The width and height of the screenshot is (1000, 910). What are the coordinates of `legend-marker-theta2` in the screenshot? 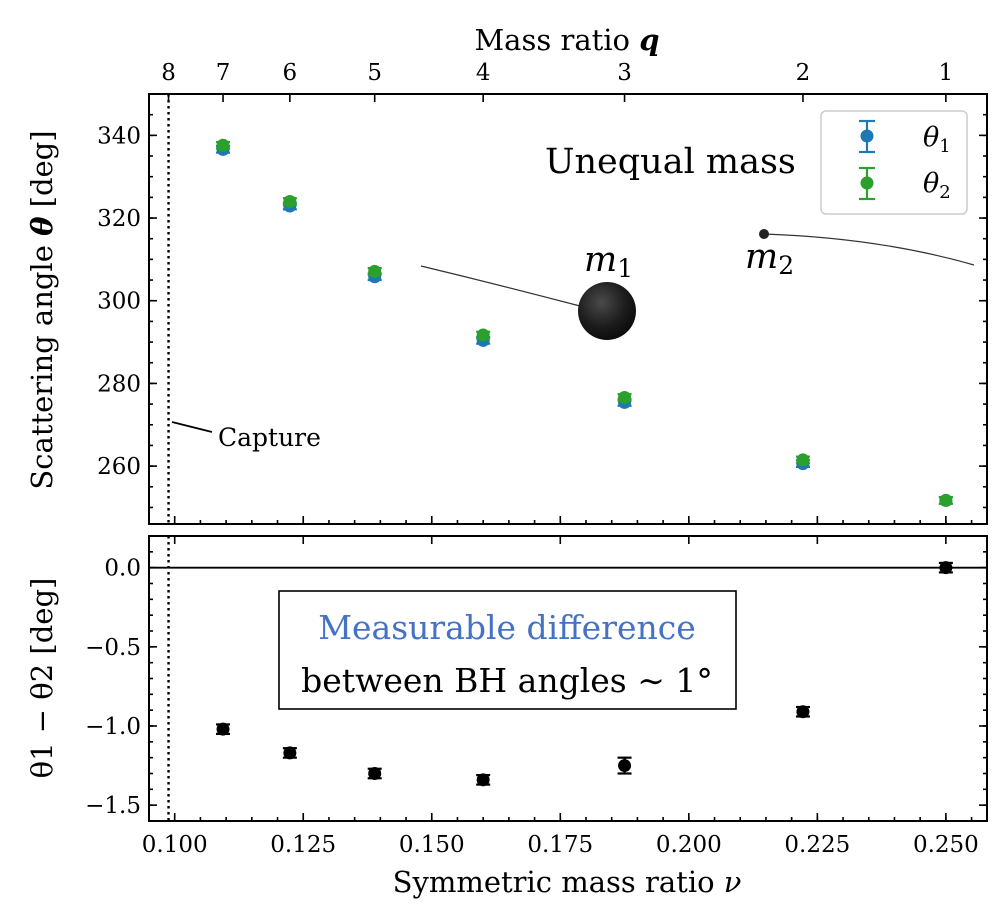 It's located at (867, 183).